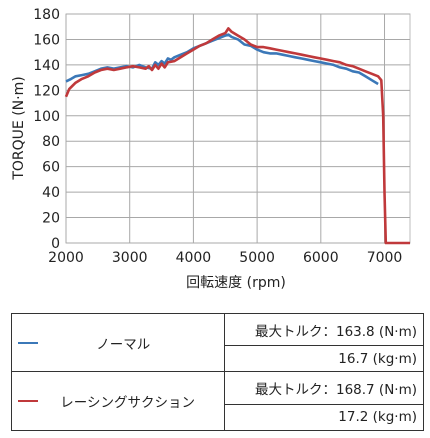  What do you see at coordinates (130, 258) in the screenshot?
I see `x-tick-label: 3000` at bounding box center [130, 258].